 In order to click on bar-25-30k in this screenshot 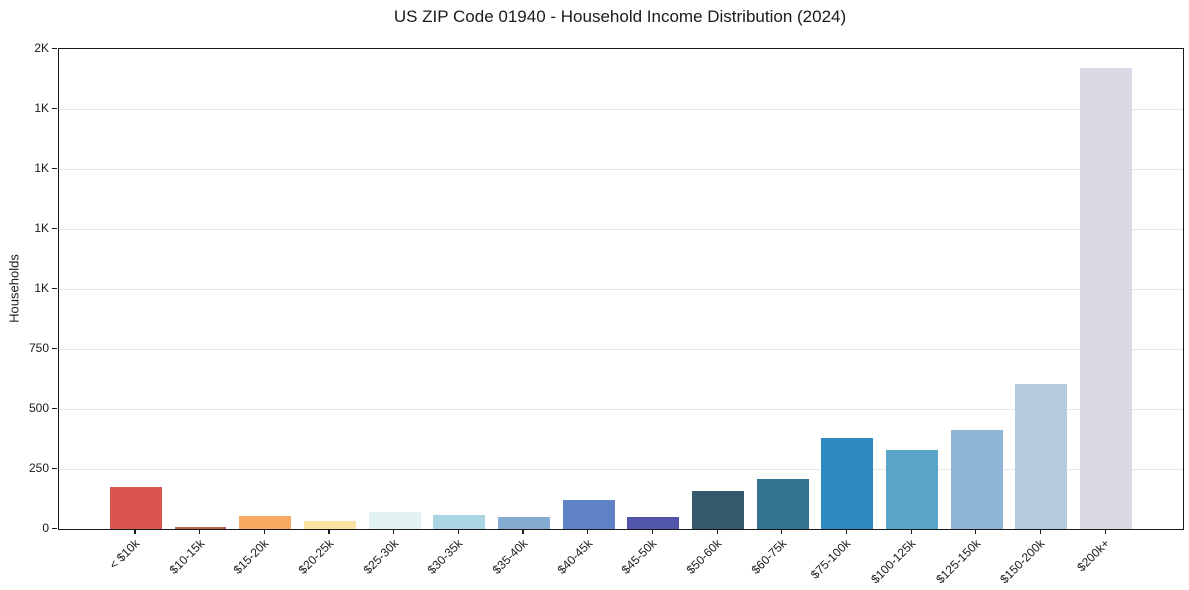, I will do `click(394, 520)`.